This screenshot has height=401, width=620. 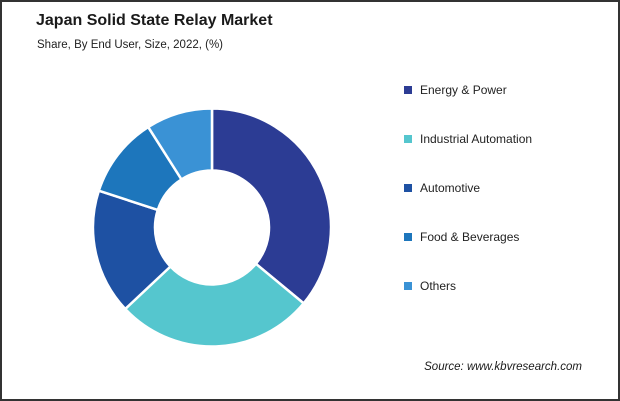 I want to click on source-credit: Source: www.kbvresearch.com, so click(x=503, y=367).